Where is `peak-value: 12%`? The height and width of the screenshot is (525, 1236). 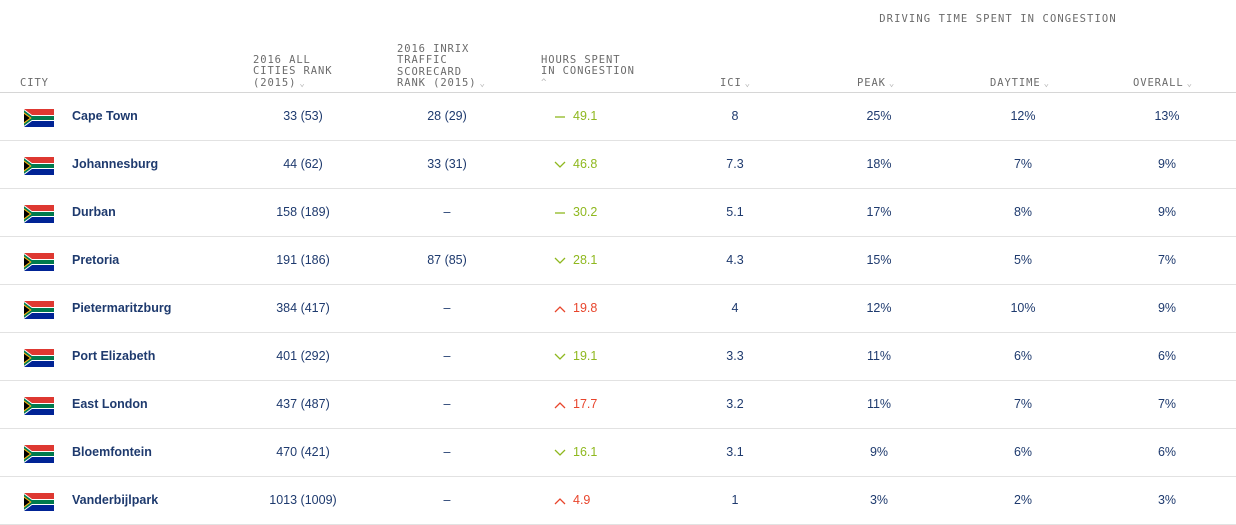
peak-value: 12% is located at coordinates (879, 308).